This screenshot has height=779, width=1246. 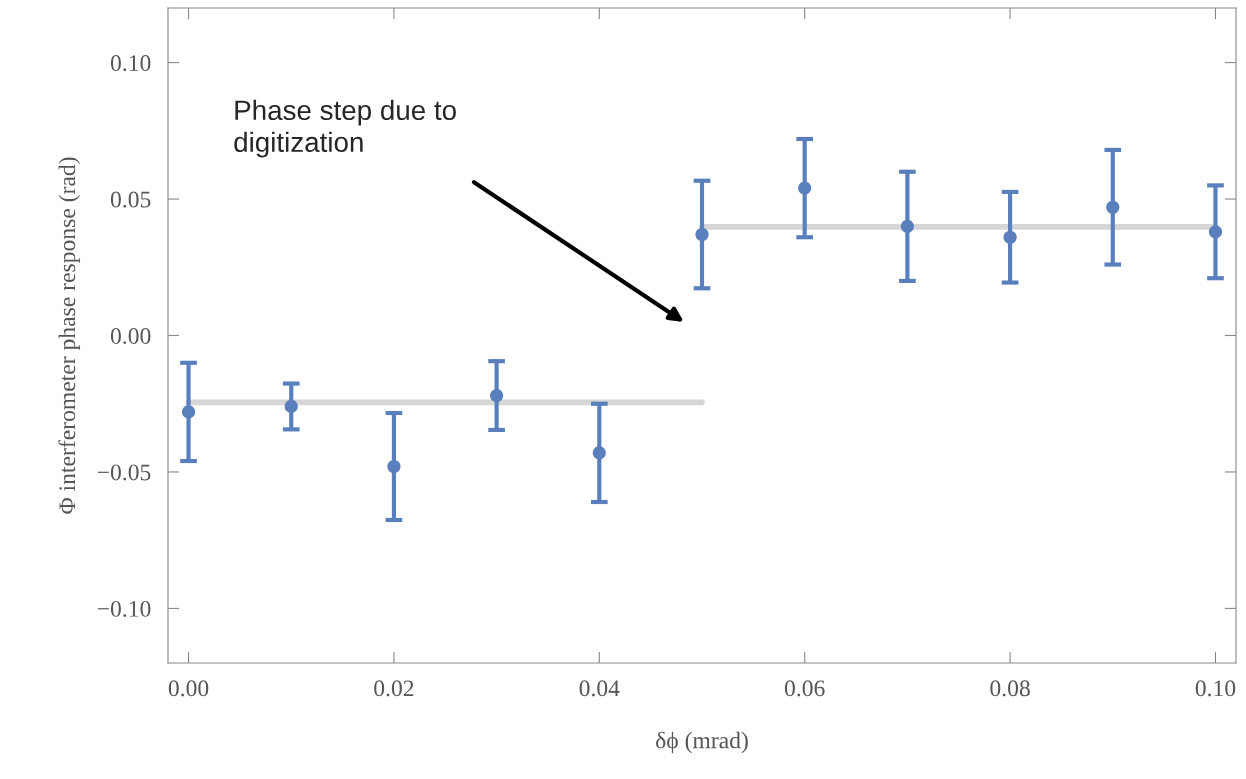 I want to click on x-tick-label: 0.10, so click(x=1215, y=688).